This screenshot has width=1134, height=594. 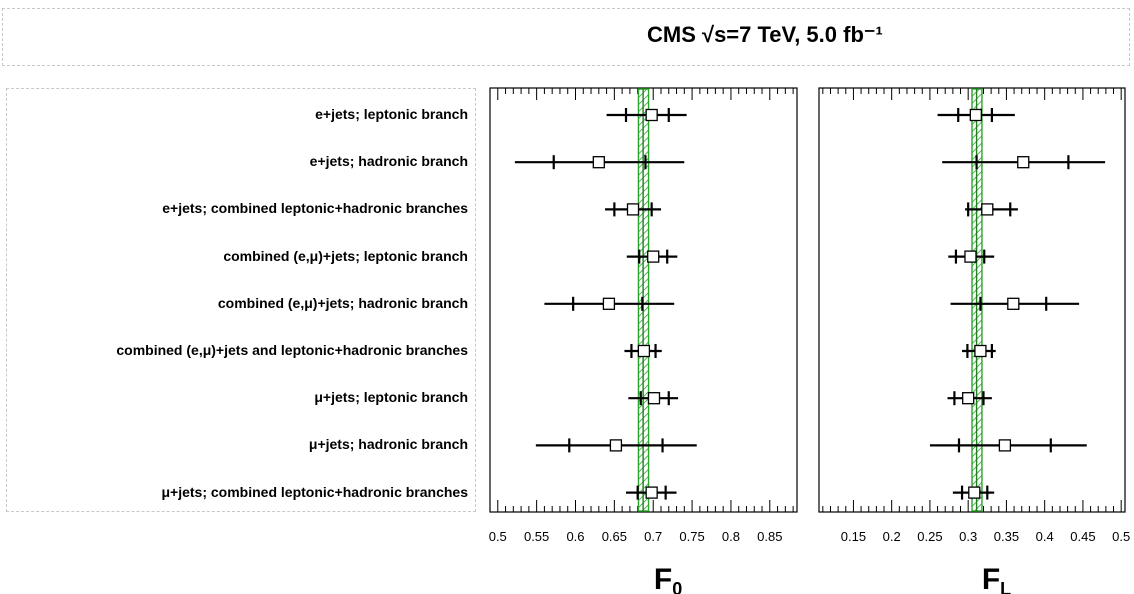 I want to click on row-label: μ+jets; hadronic branch, so click(x=388, y=444).